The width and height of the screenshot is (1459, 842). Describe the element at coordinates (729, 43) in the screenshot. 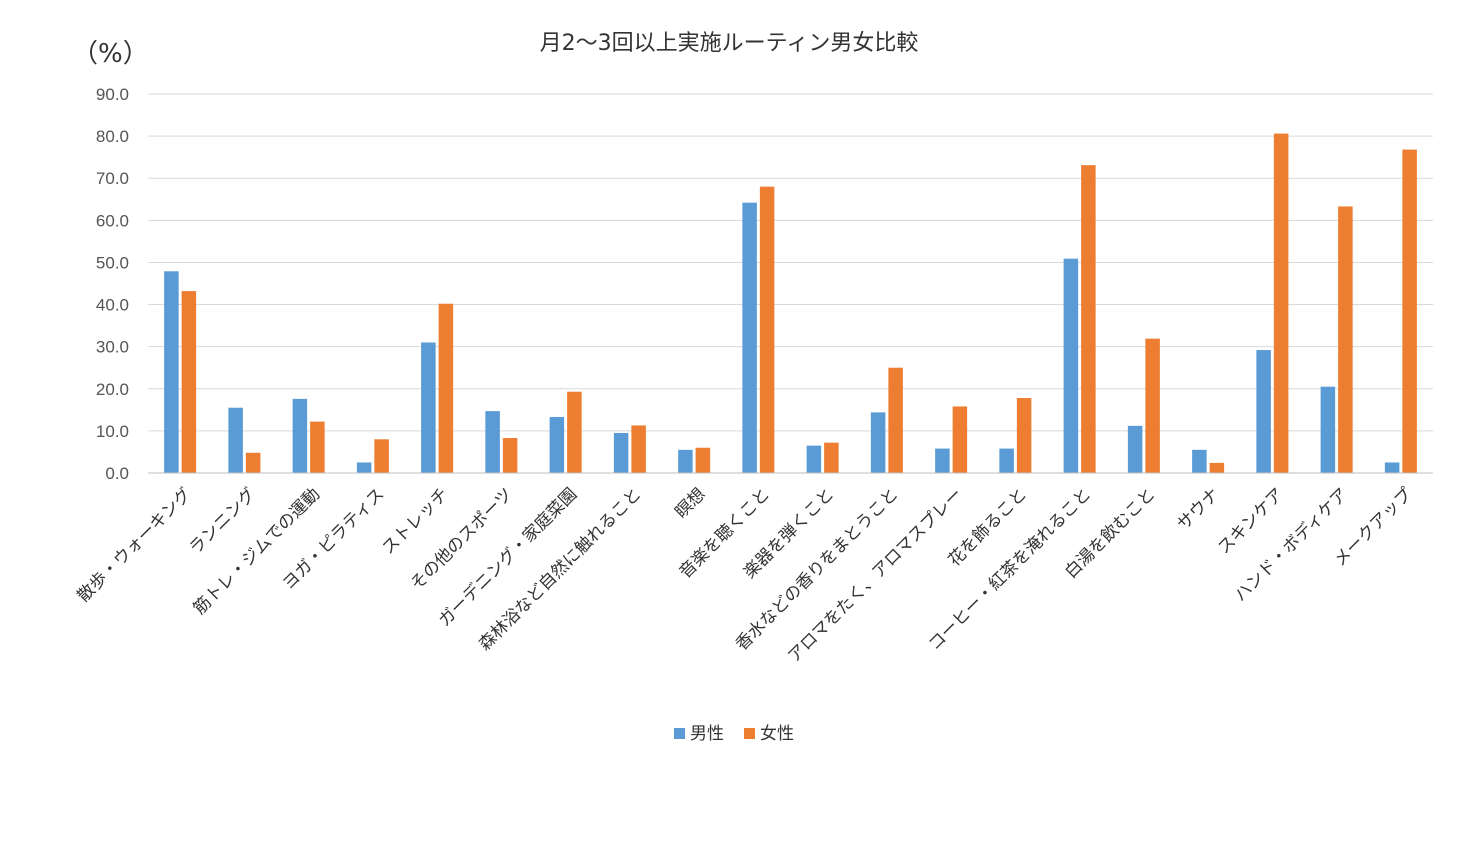

I see `chart-title: 月2〜3回以上実施ルーティン男女比較` at that location.